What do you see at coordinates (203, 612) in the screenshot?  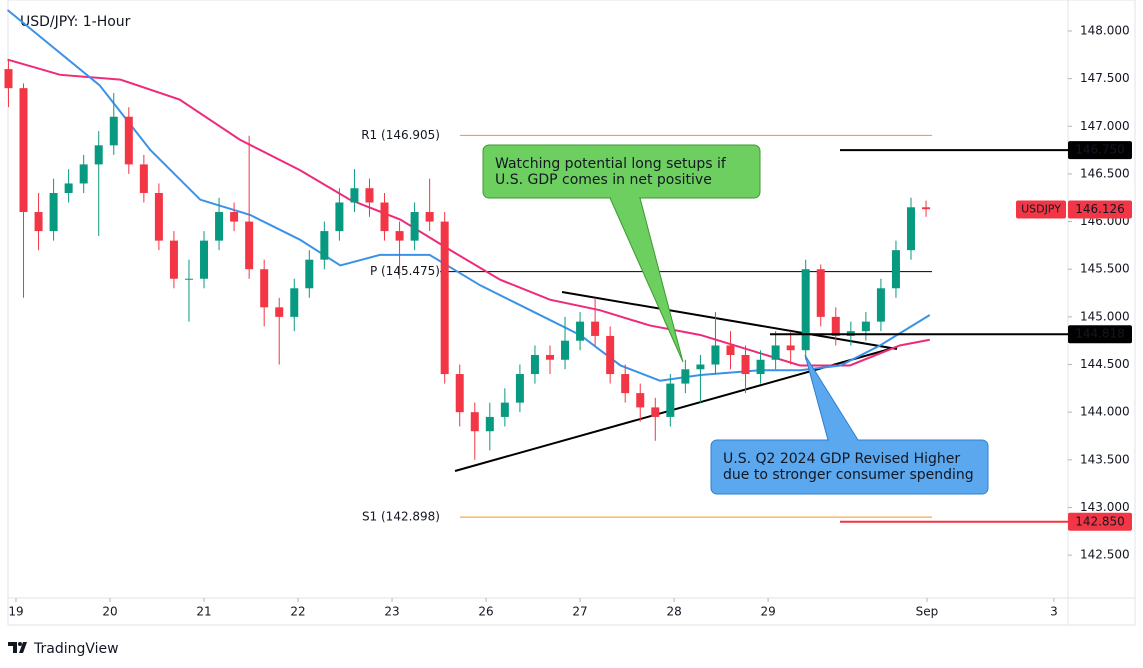 I see `x-tick-label: 21` at bounding box center [203, 612].